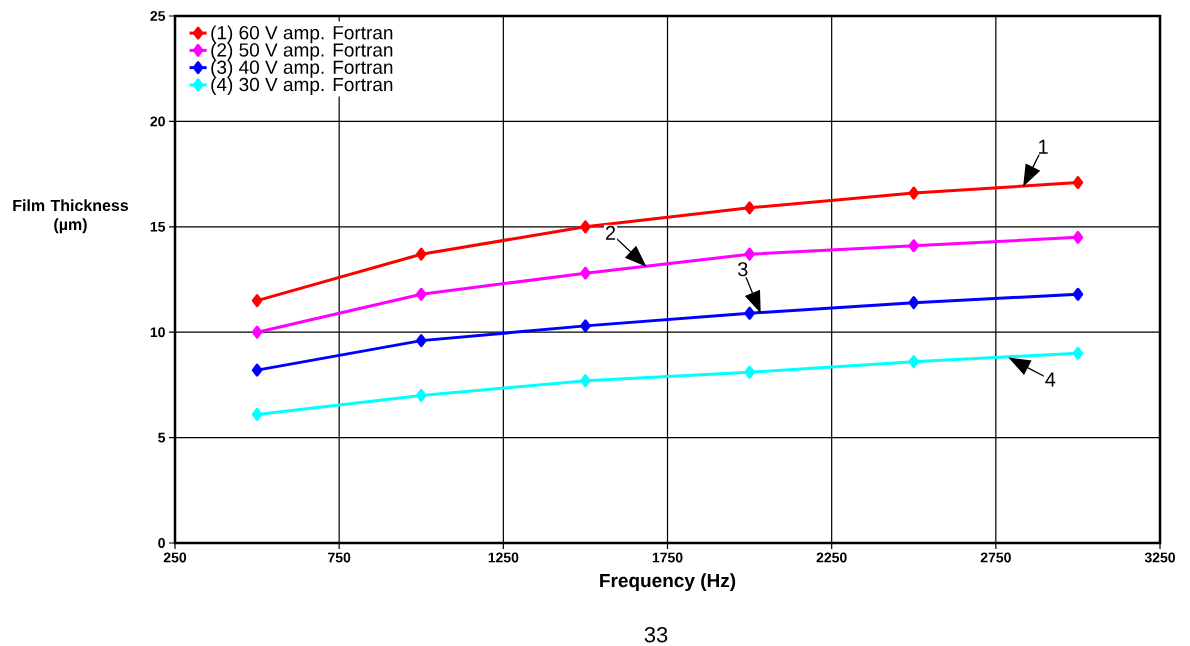  What do you see at coordinates (831, 557) in the screenshot?
I see `x-tick-label: 2250` at bounding box center [831, 557].